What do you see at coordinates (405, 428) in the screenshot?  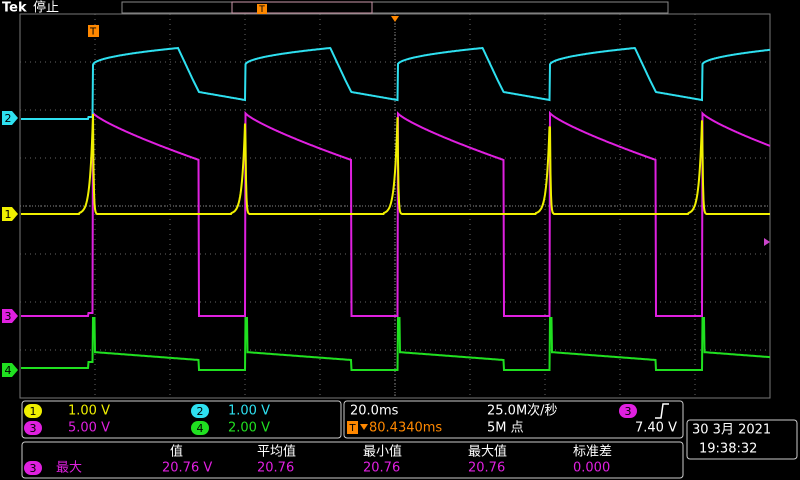 I see `trigger-position: 80.4340ms` at bounding box center [405, 428].